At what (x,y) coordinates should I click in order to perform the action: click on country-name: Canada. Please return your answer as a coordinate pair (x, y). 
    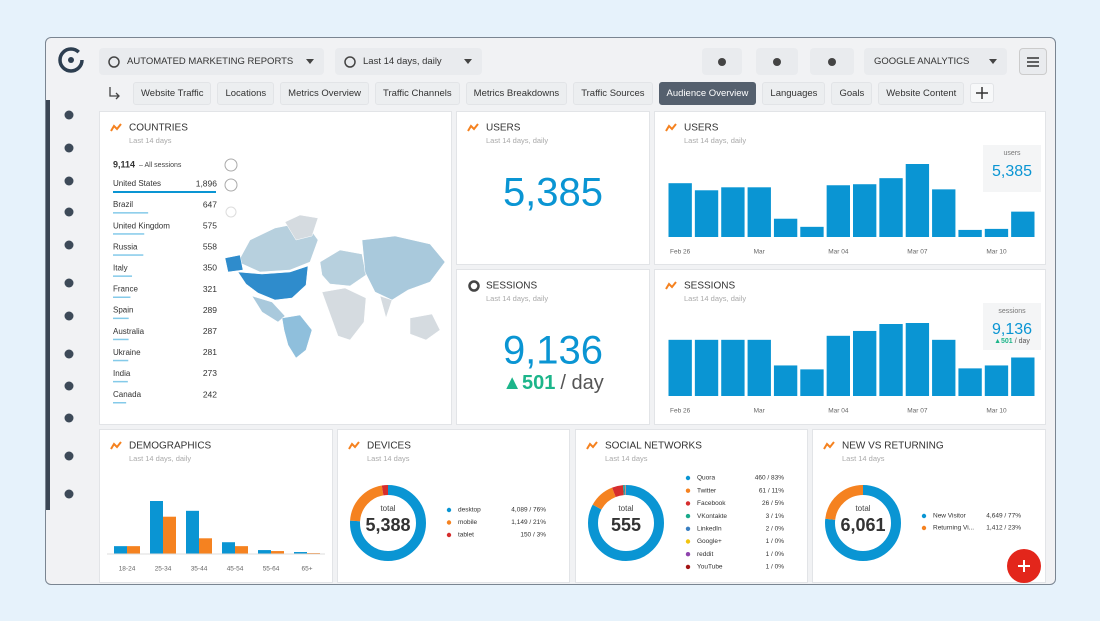
    Looking at the image, I should click on (127, 394).